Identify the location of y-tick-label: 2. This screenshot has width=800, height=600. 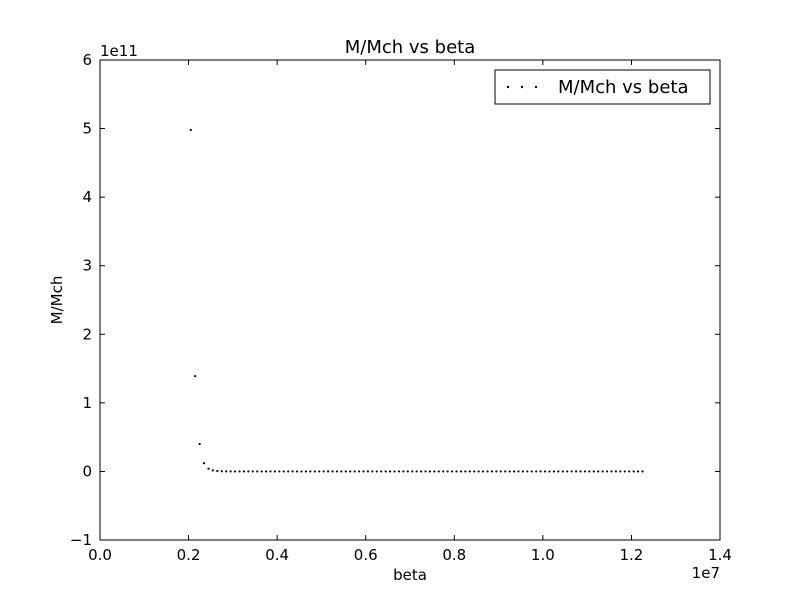
(87, 334).